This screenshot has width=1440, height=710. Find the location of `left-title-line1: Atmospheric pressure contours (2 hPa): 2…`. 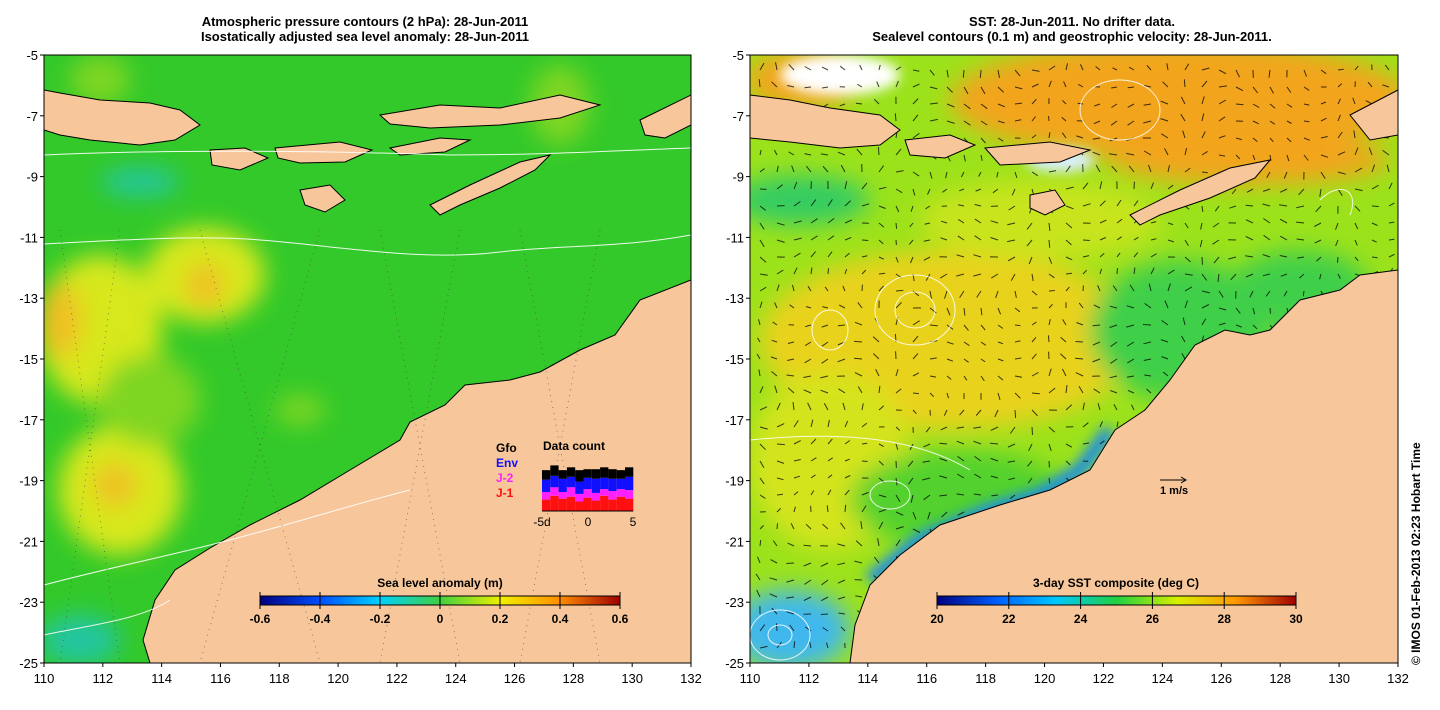

left-title-line1: Atmospheric pressure contours (2 hPa): 2… is located at coordinates (365, 21).